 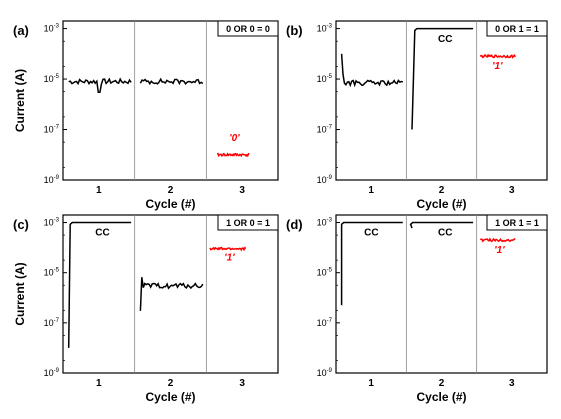 I want to click on panel-label: (c), so click(x=21, y=224).